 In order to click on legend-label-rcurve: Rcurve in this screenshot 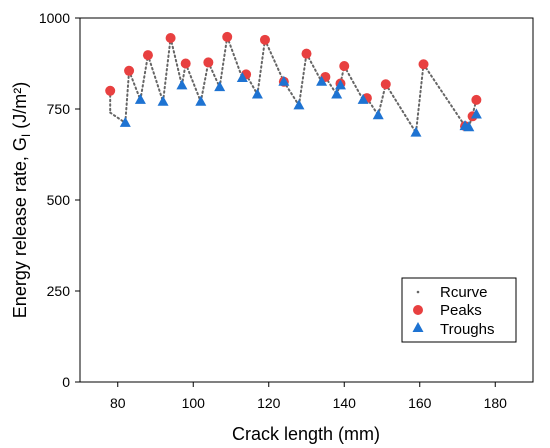, I will do `click(464, 292)`.